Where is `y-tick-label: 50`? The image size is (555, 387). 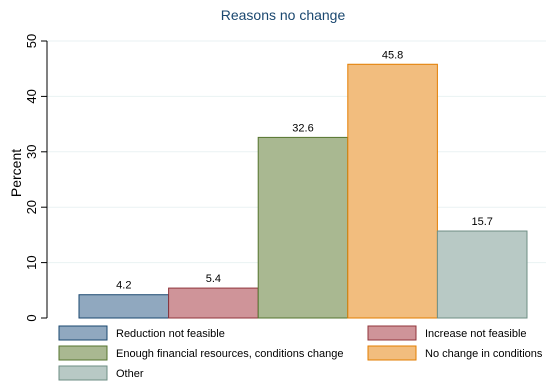
y-tick-label: 50 is located at coordinates (31, 41).